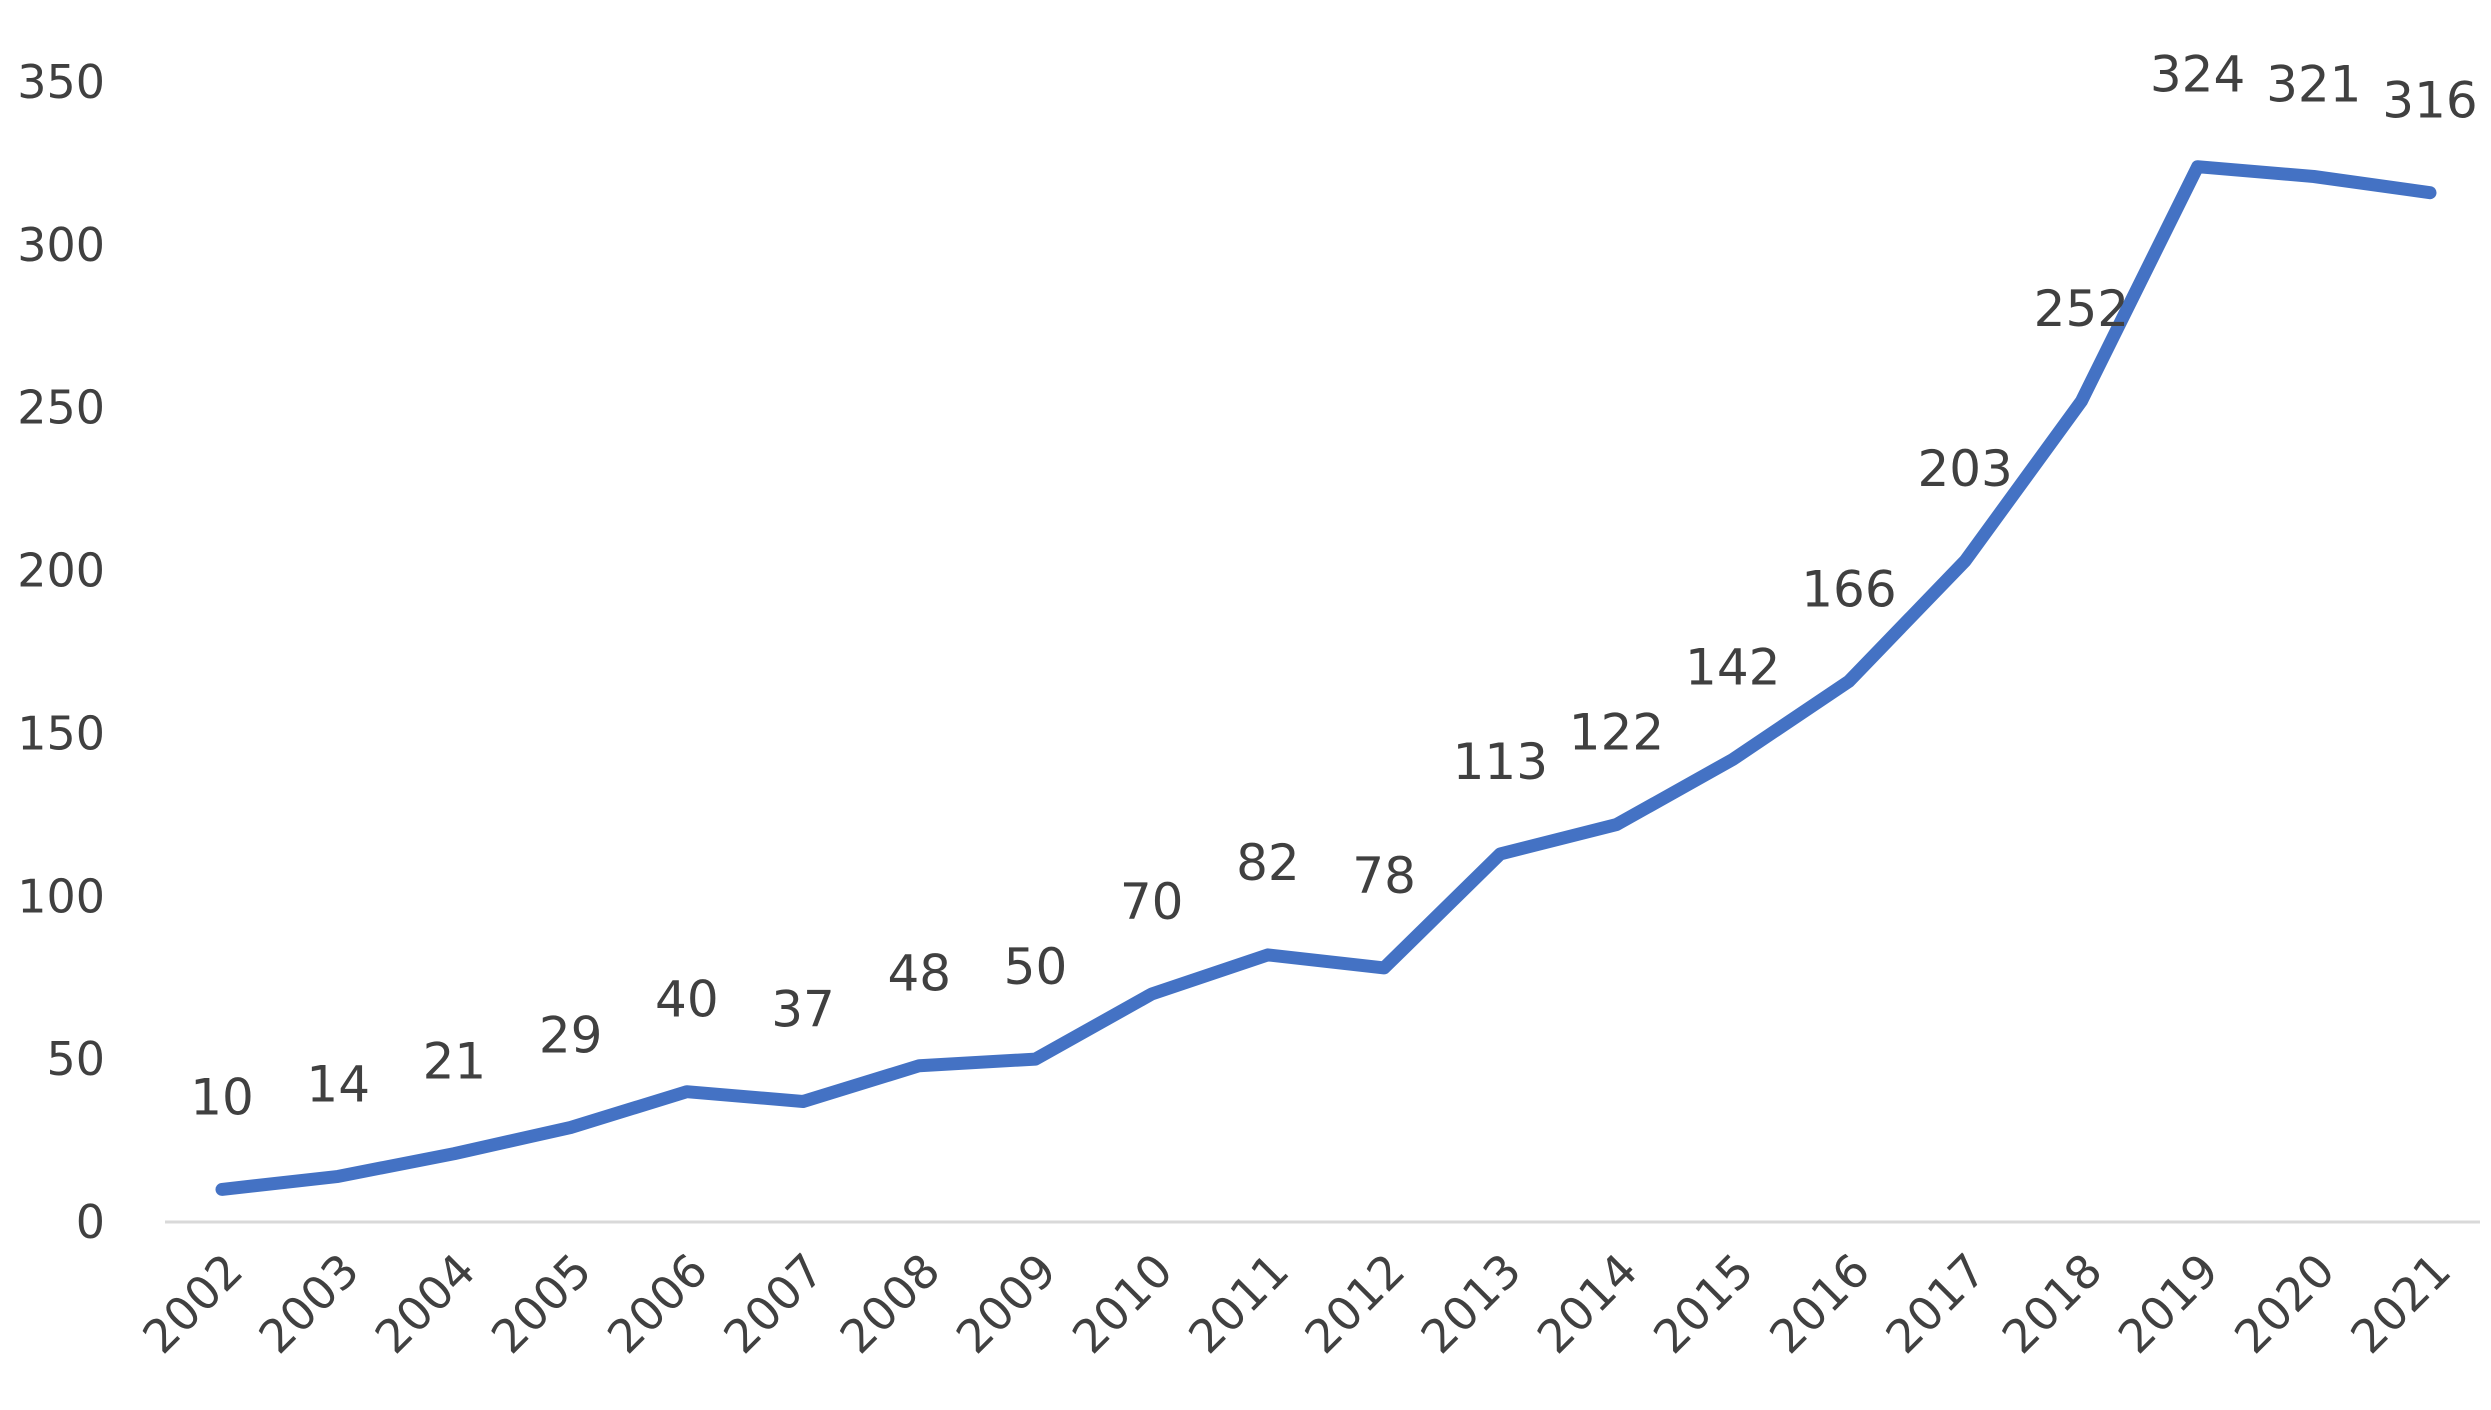  Describe the element at coordinates (1122, 1303) in the screenshot. I see `x-tick-label: 2010` at that location.